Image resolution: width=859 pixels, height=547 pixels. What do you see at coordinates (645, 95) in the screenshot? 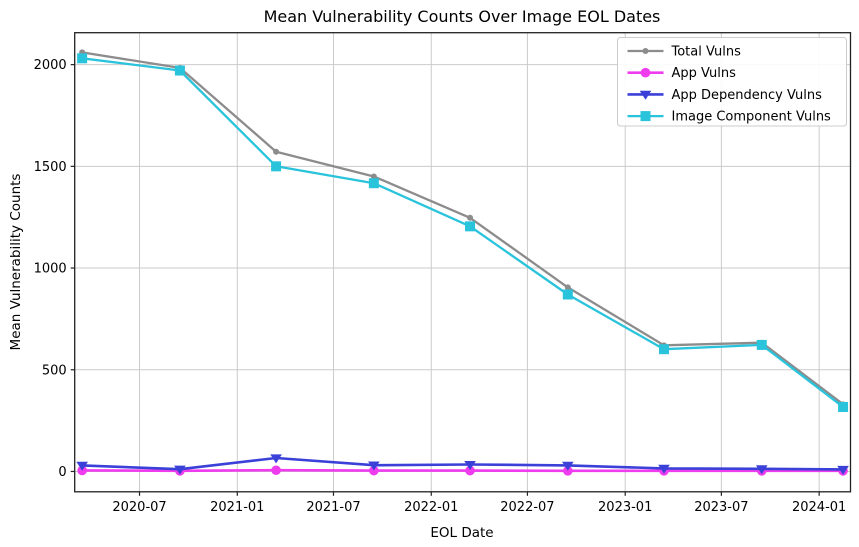
I see `legend-marker-app-dependency-vulns` at bounding box center [645, 95].